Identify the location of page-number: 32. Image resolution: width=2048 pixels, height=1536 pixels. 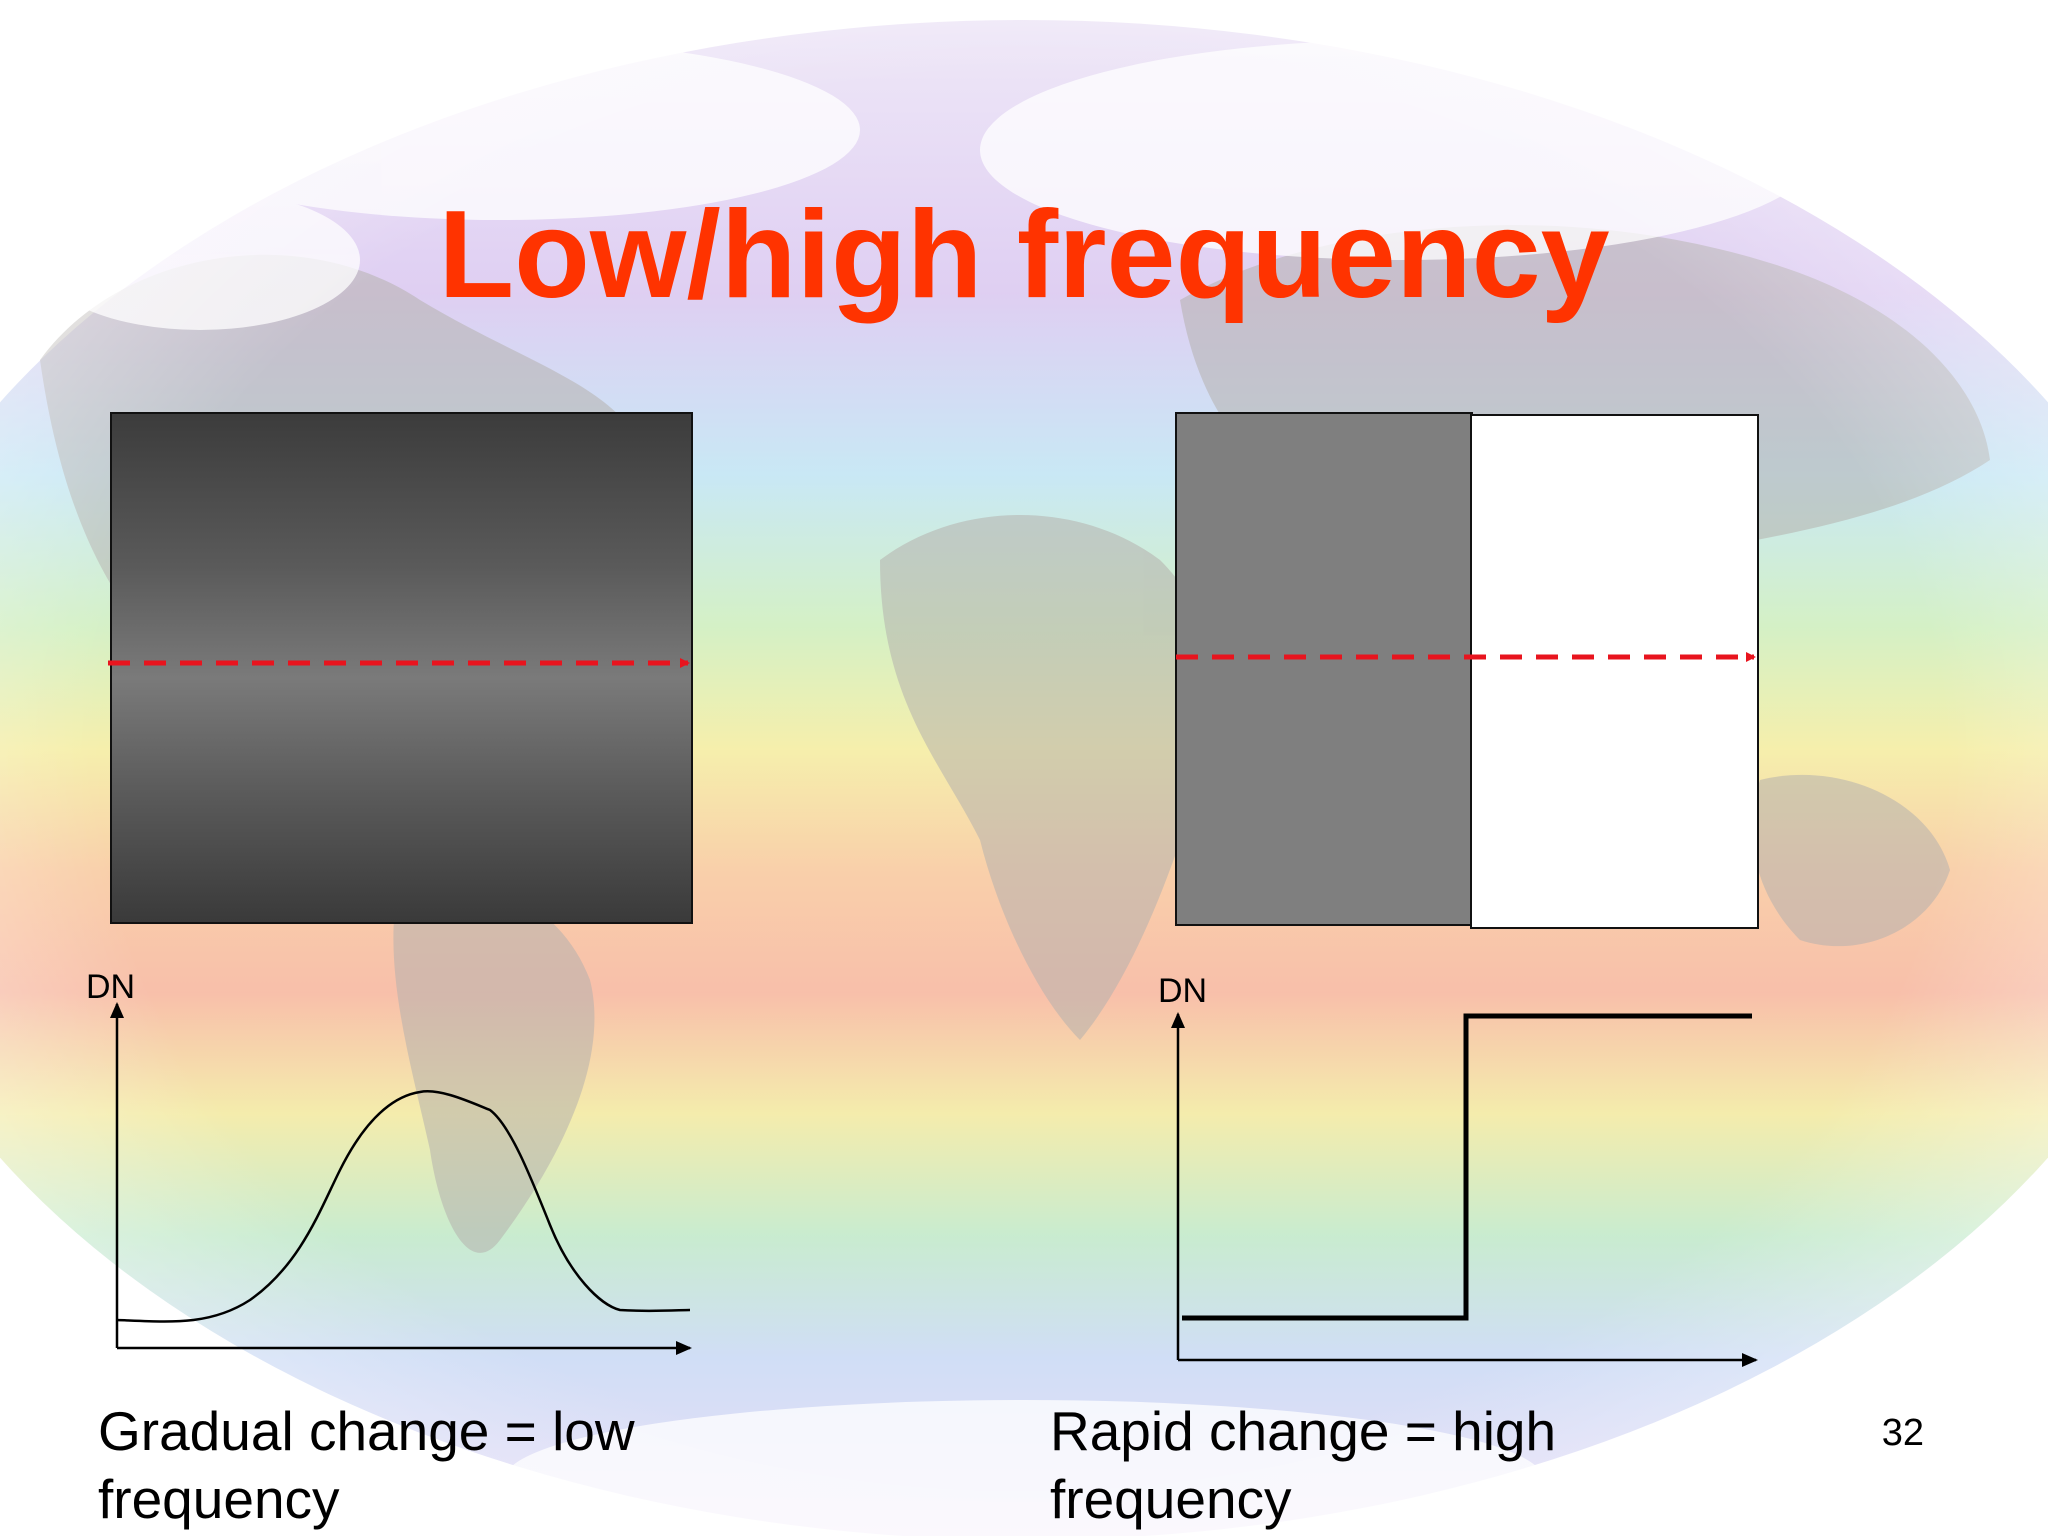
(1902, 1433).